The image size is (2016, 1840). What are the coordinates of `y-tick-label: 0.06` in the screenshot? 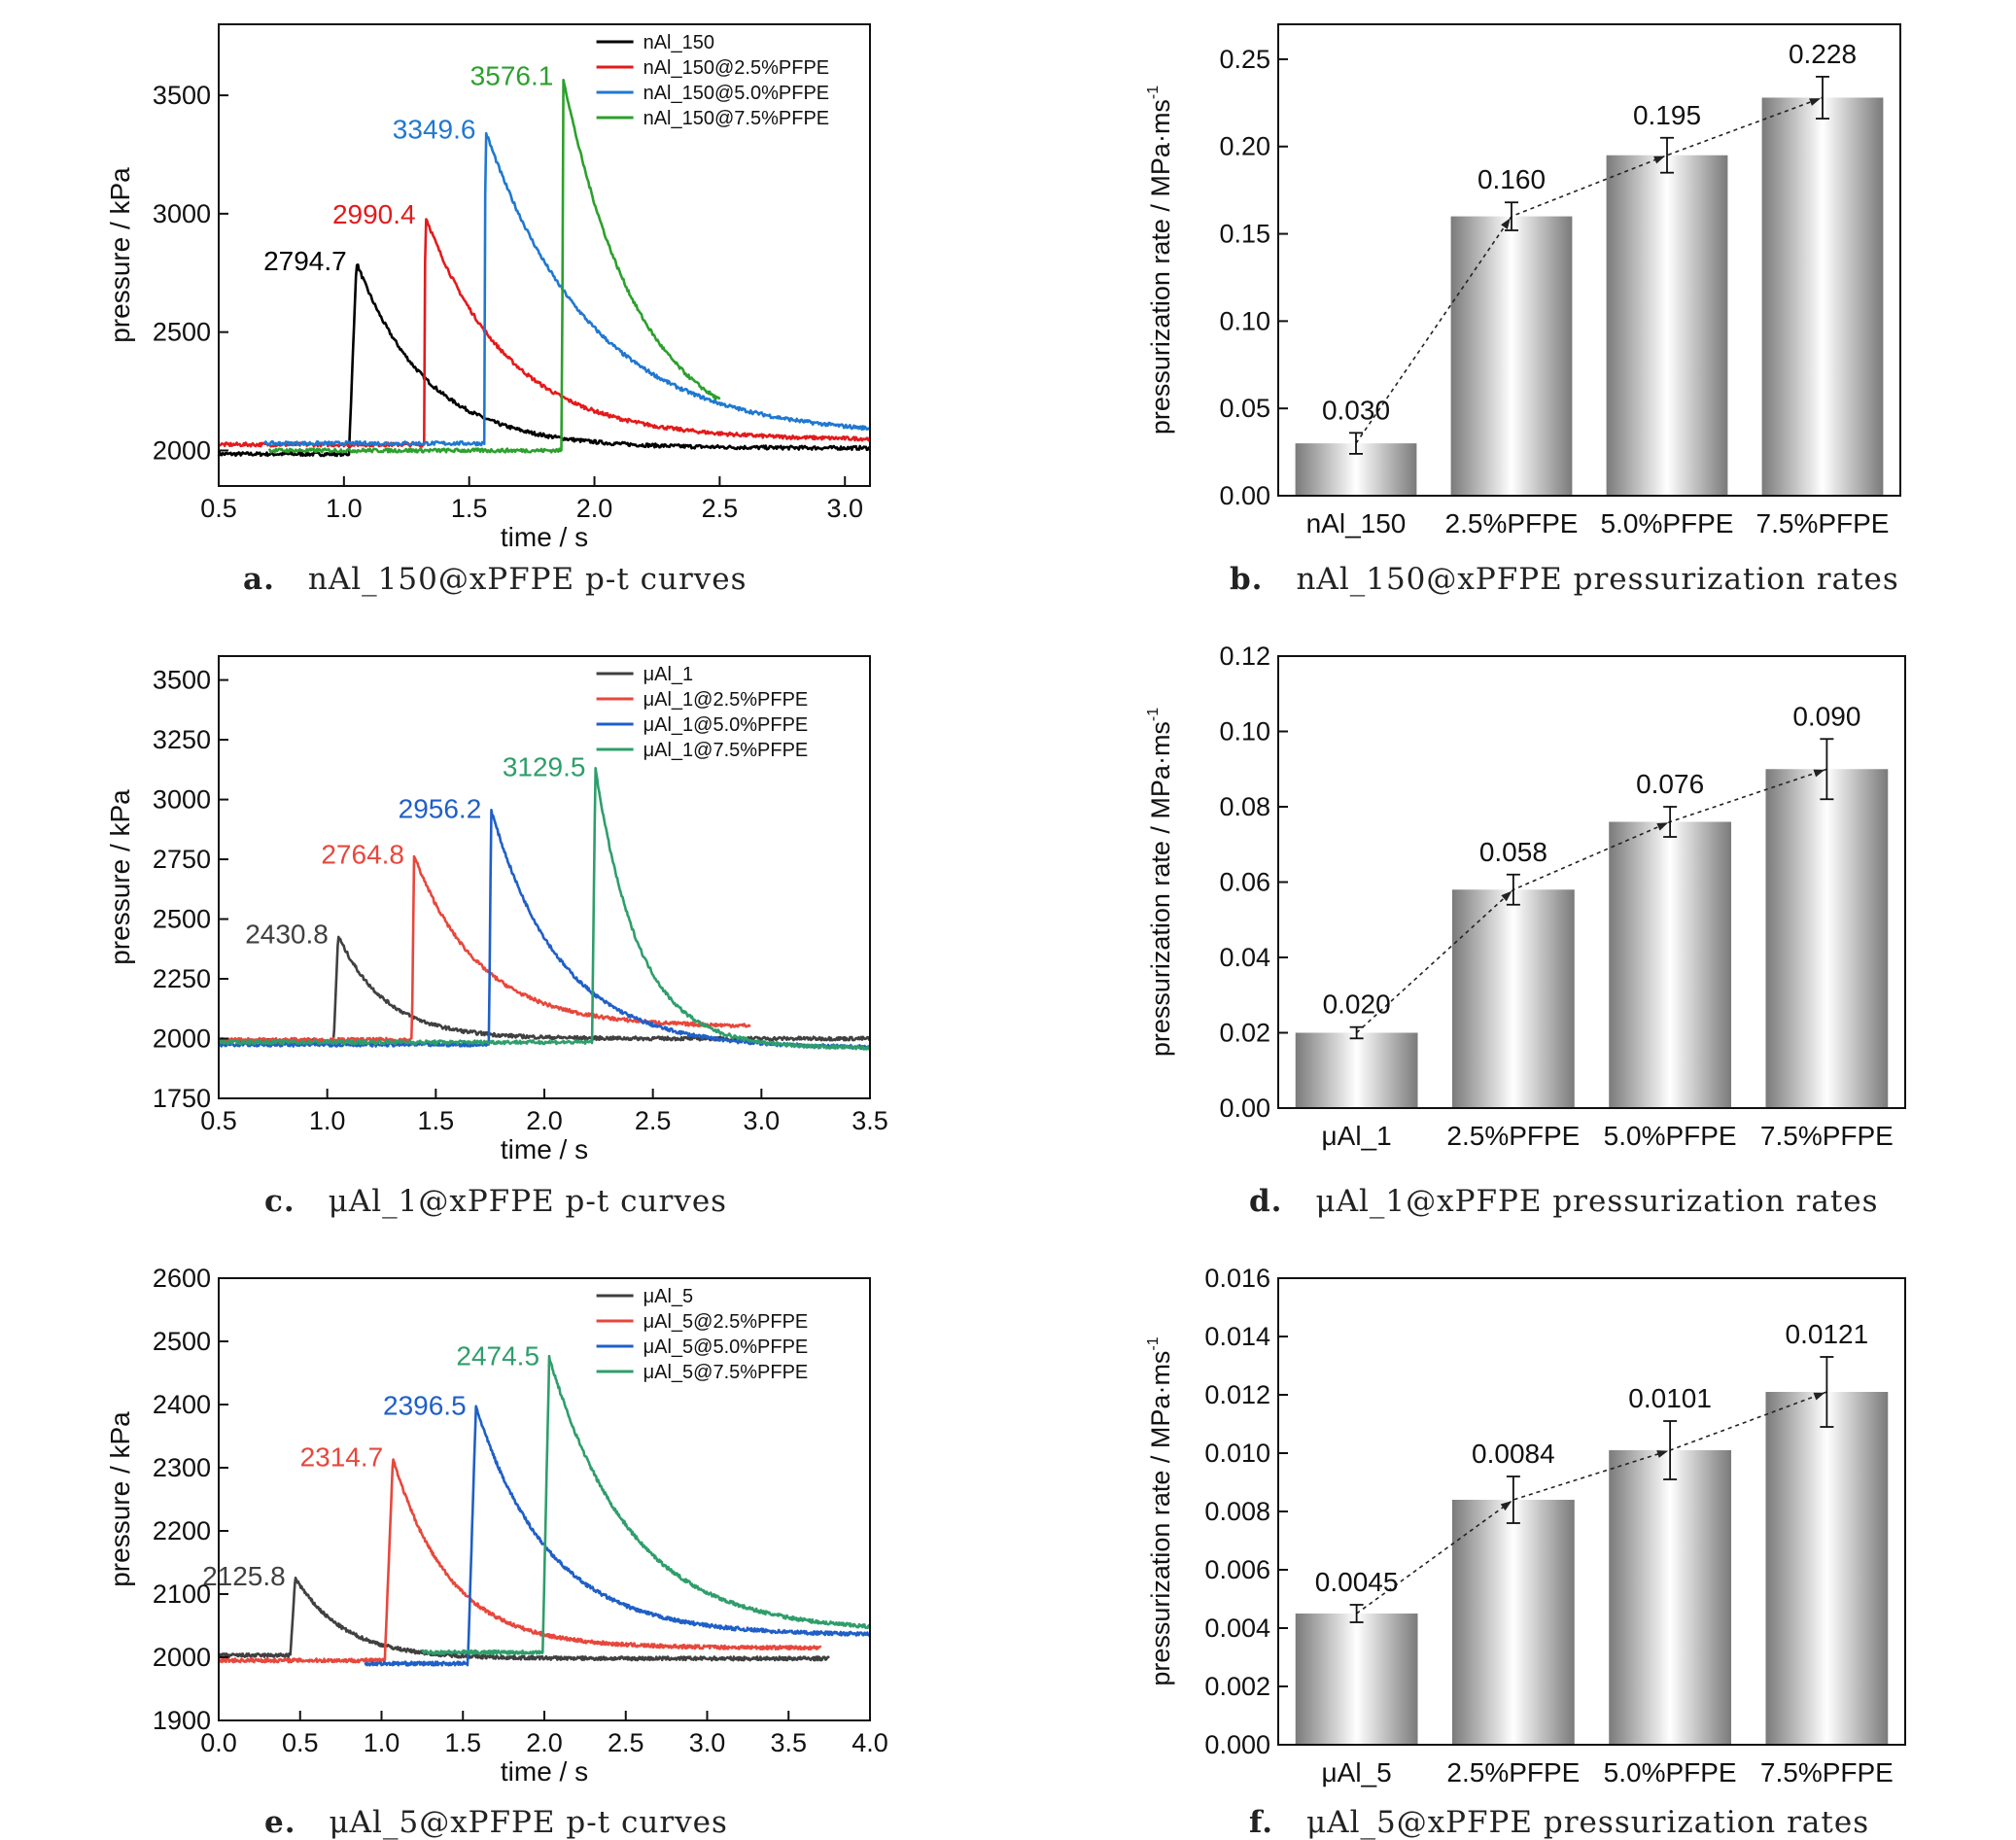 It's located at (1244, 882).